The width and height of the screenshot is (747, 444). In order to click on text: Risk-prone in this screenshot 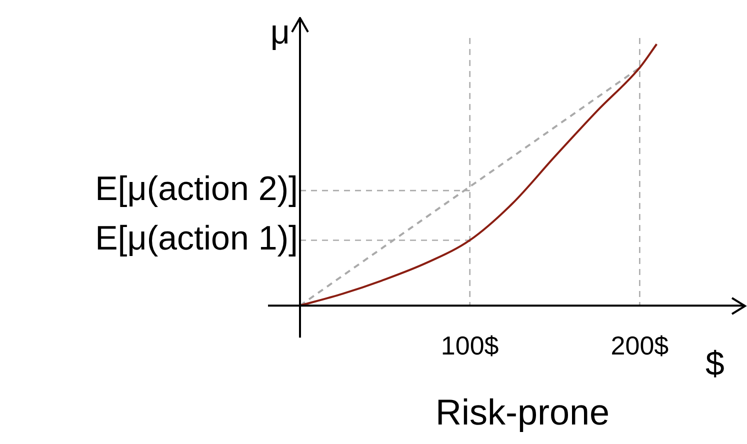, I will do `click(522, 411)`.